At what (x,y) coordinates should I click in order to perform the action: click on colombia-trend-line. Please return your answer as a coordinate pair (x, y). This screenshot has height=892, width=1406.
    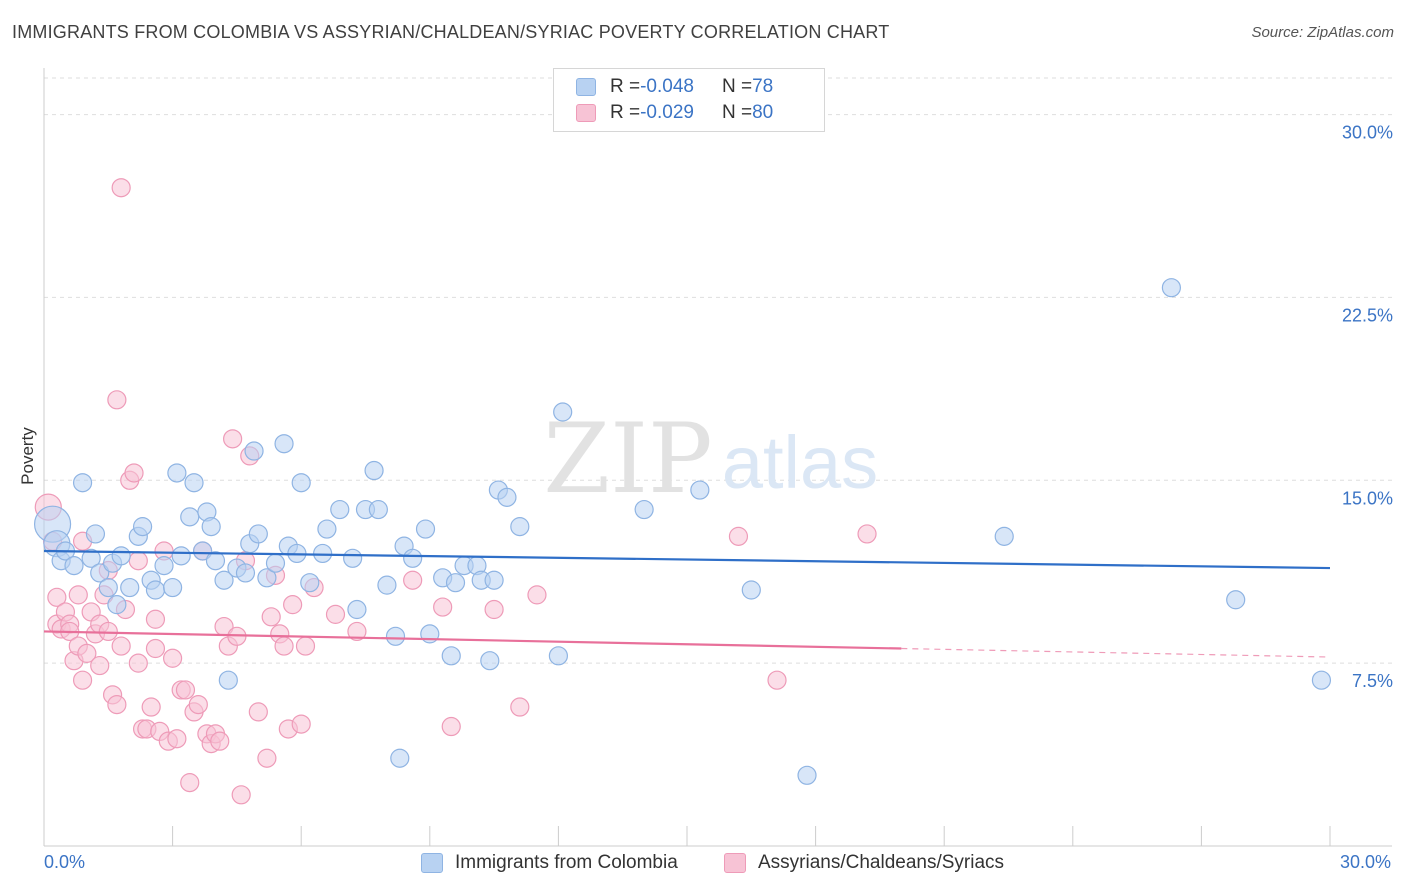
    Looking at the image, I should click on (687, 559).